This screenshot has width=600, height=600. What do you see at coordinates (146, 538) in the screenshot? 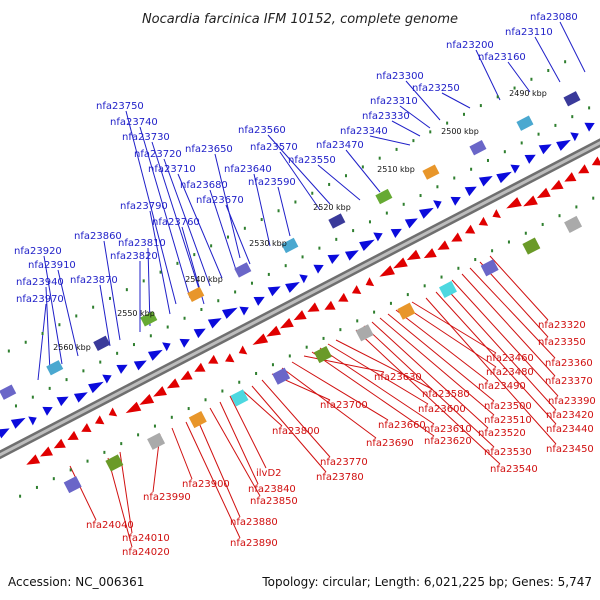
I see `gene-label: nfa24010` at bounding box center [146, 538].